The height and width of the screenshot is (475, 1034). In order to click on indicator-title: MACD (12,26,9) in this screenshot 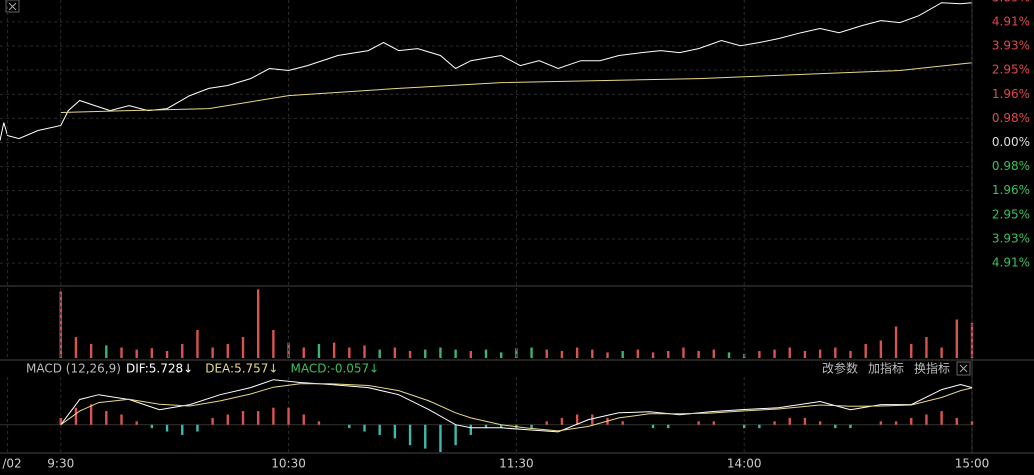, I will do `click(73, 369)`.